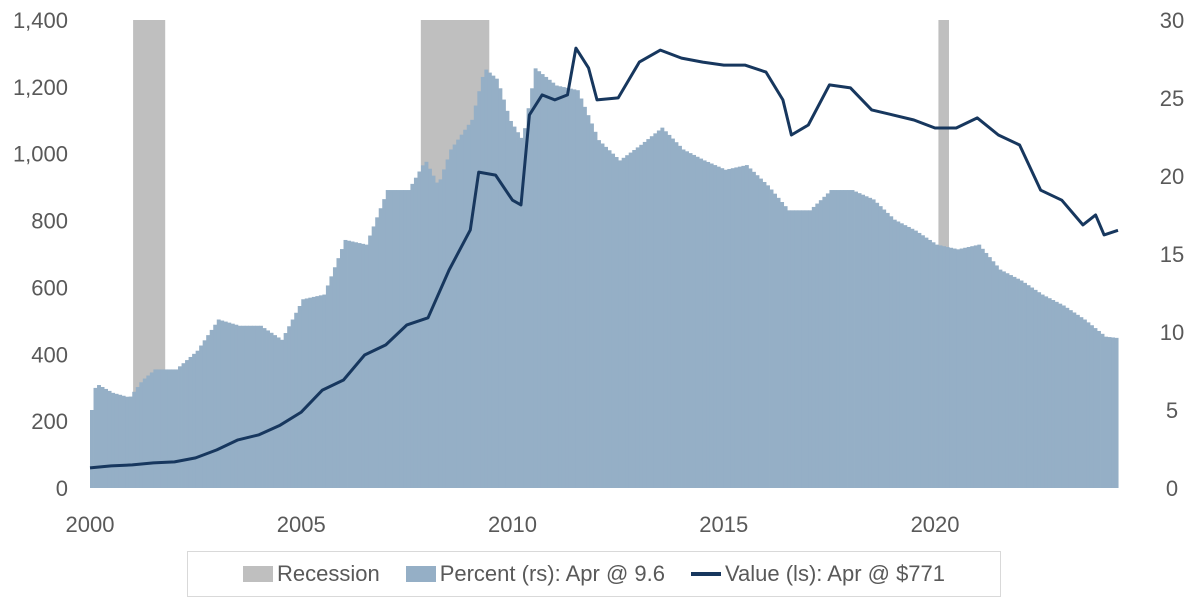 This screenshot has width=1200, height=600. I want to click on legend-item-value: Value (ls): Apr @ $771, so click(818, 574).